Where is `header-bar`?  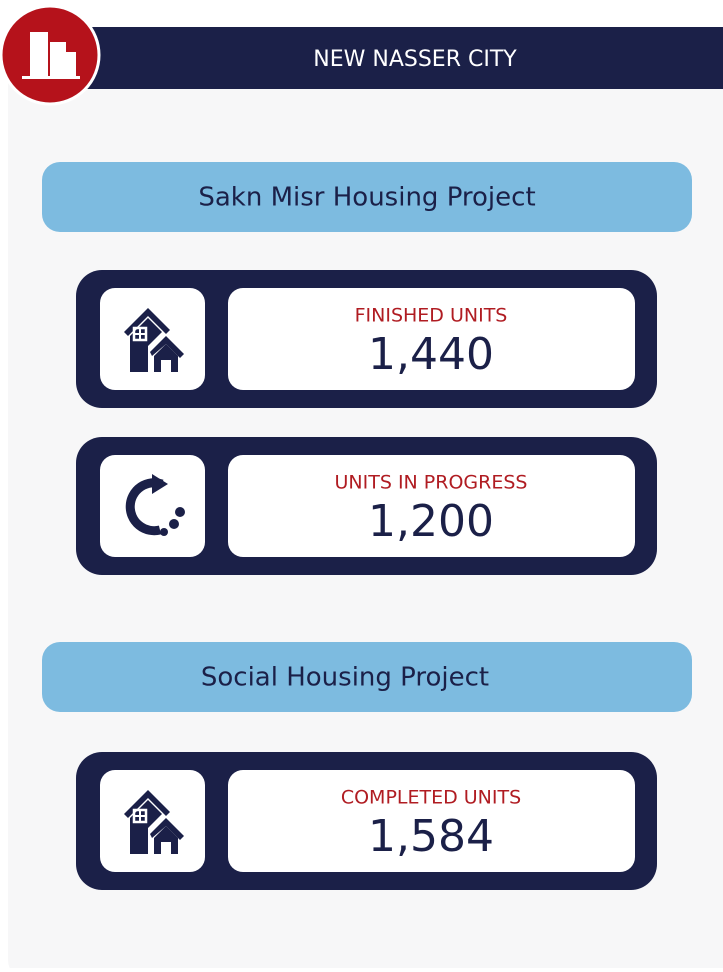 header-bar is located at coordinates (374, 58).